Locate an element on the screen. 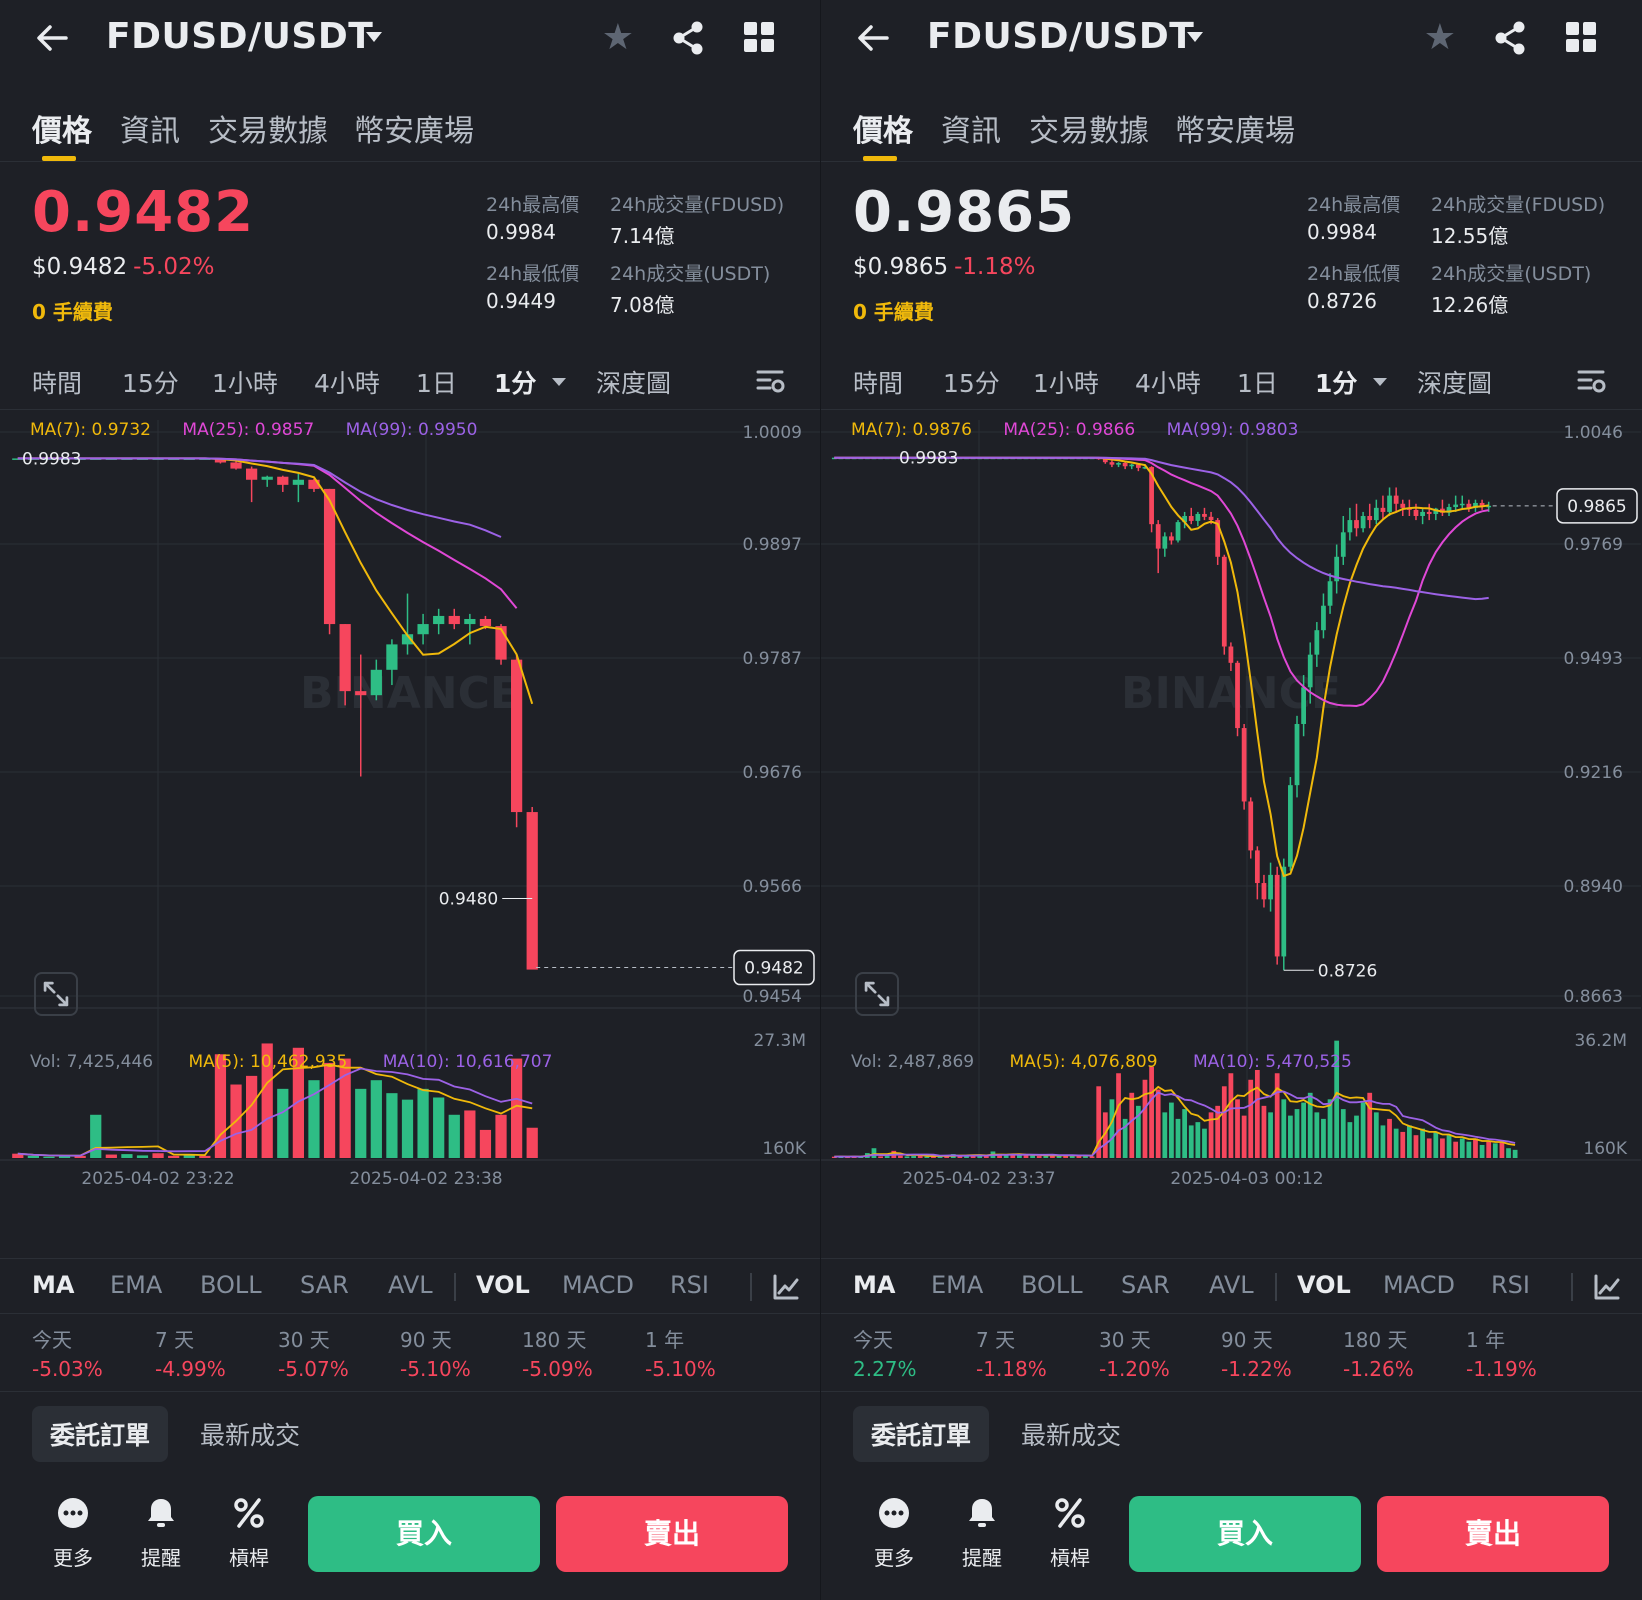 The image size is (1642, 1600). ma99-line is located at coordinates (1161, 528).